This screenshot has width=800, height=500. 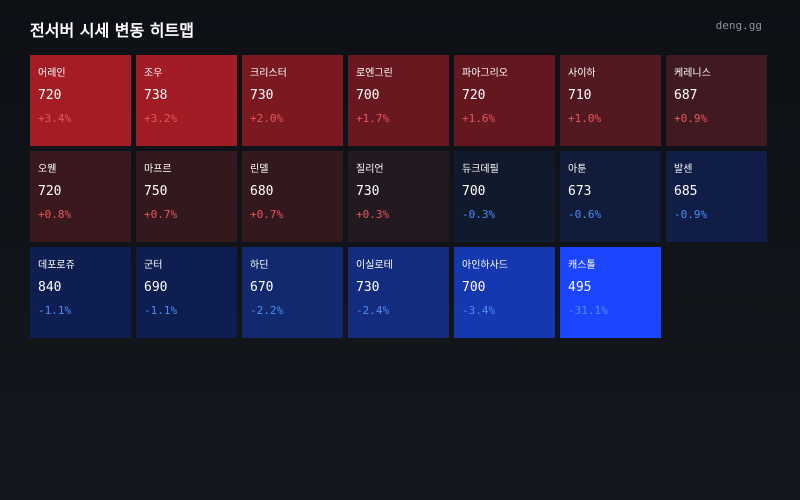 What do you see at coordinates (683, 169) in the screenshot?
I see `server-name: 발센` at bounding box center [683, 169].